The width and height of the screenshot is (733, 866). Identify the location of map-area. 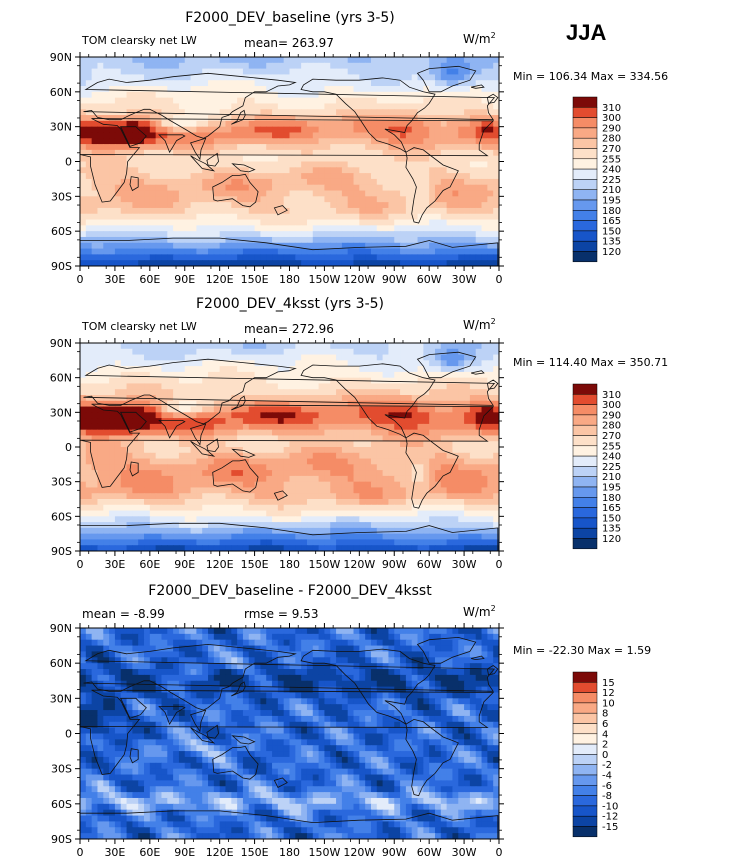
(289, 161).